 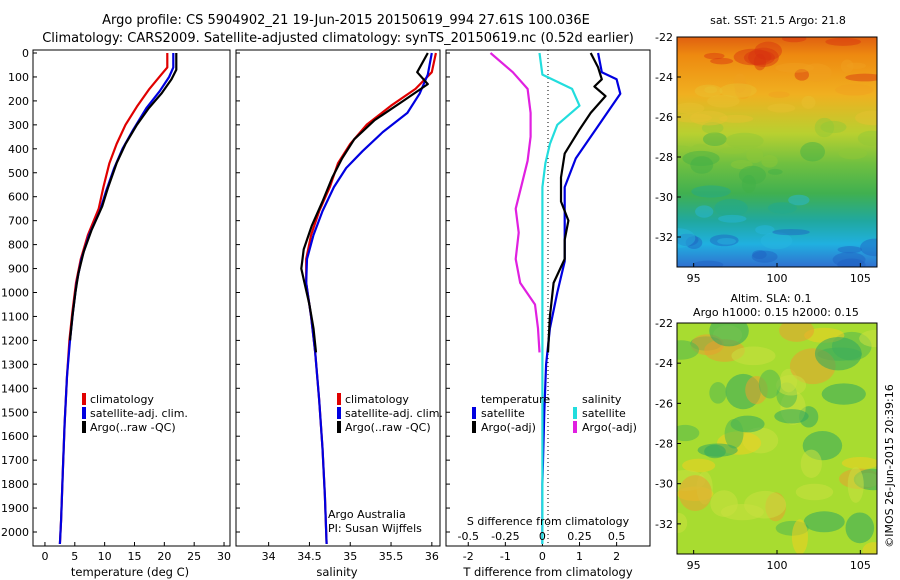 I want to click on depth-tick-label: 1100, so click(x=15, y=316).